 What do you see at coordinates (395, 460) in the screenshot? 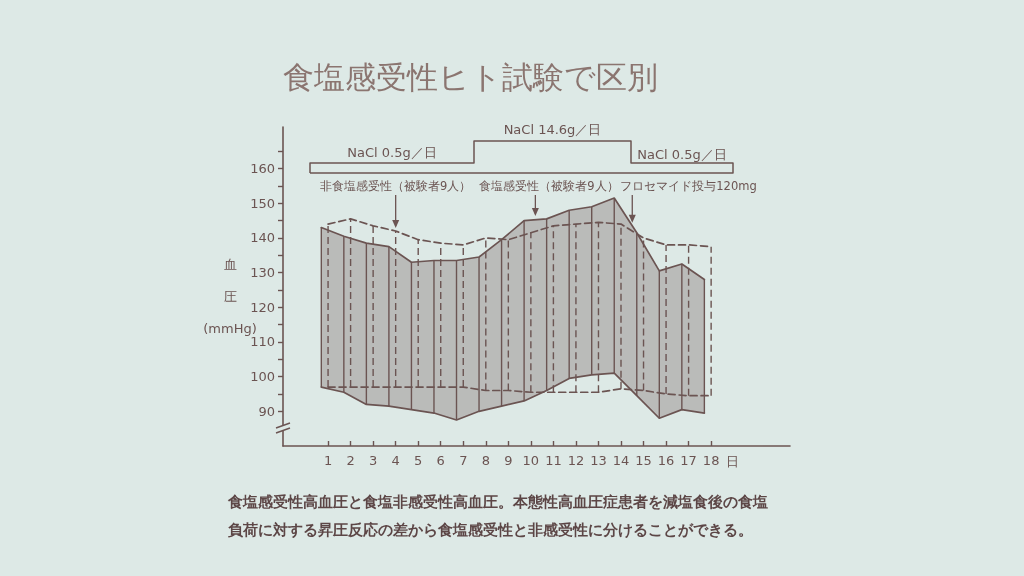
I see `x-tick-label: 4` at bounding box center [395, 460].